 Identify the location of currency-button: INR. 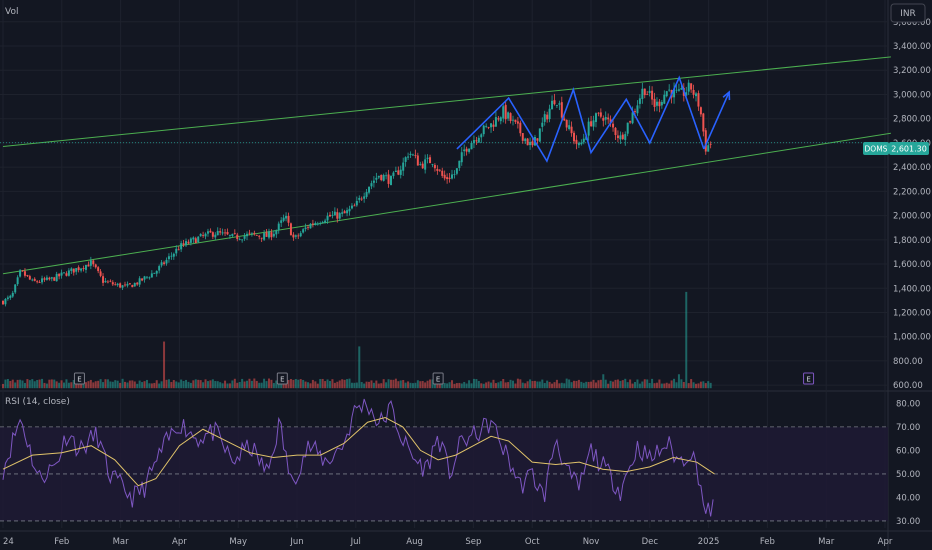
(908, 13).